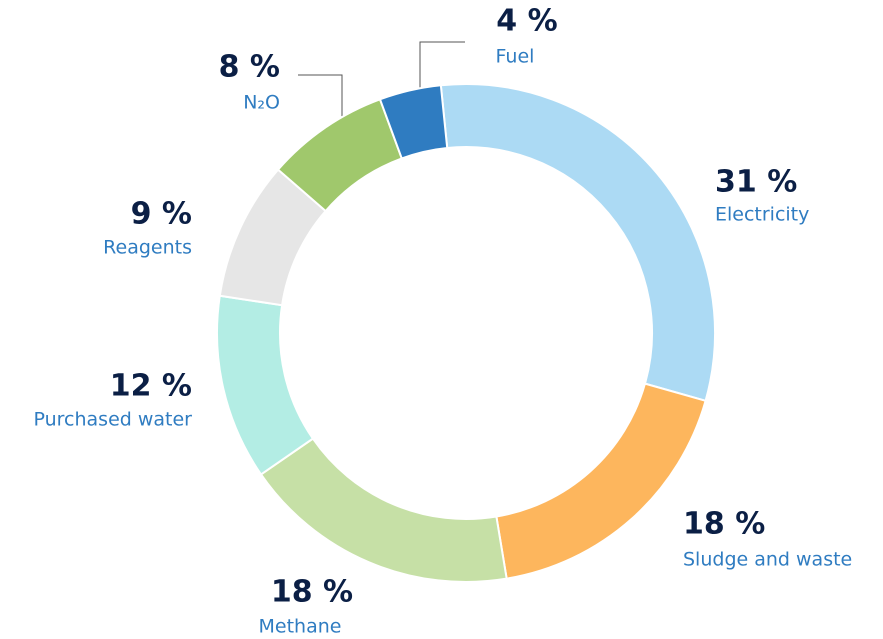 The height and width of the screenshot is (639, 883). What do you see at coordinates (526, 21) in the screenshot?
I see `value-label: 4 %` at bounding box center [526, 21].